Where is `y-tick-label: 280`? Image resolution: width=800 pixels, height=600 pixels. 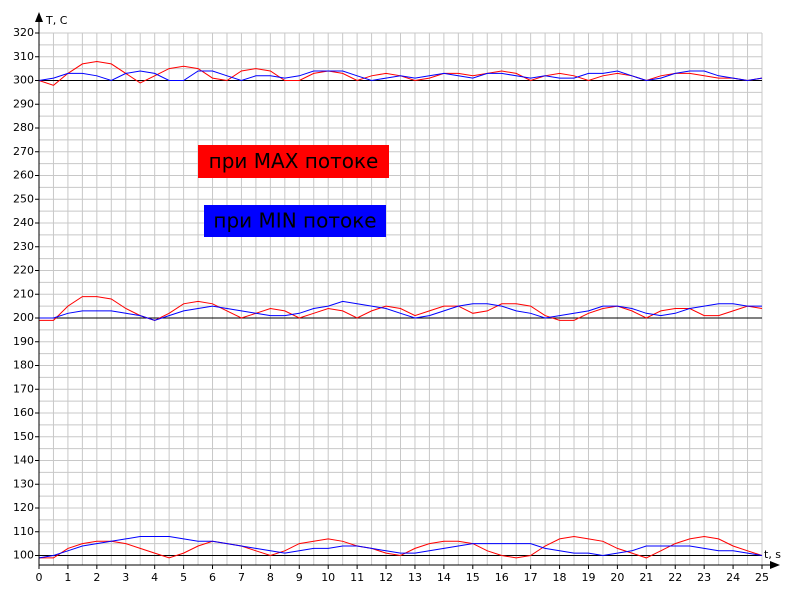
y-tick-label: 280 is located at coordinates (23, 127).